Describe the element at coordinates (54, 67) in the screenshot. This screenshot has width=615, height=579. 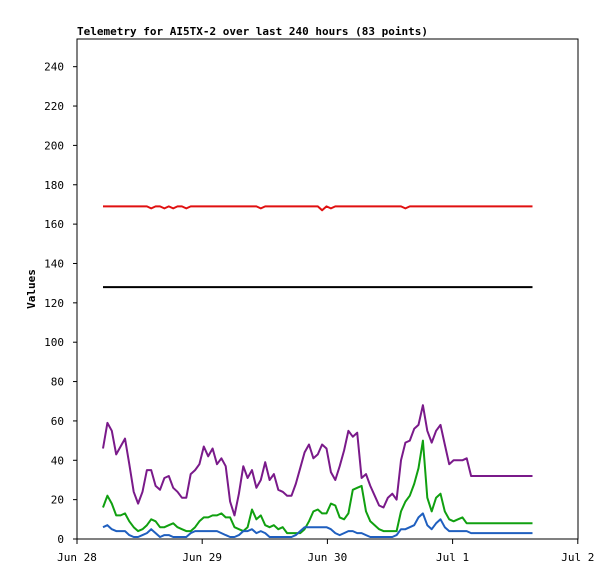
I see `y-tick-label: 240` at that location.